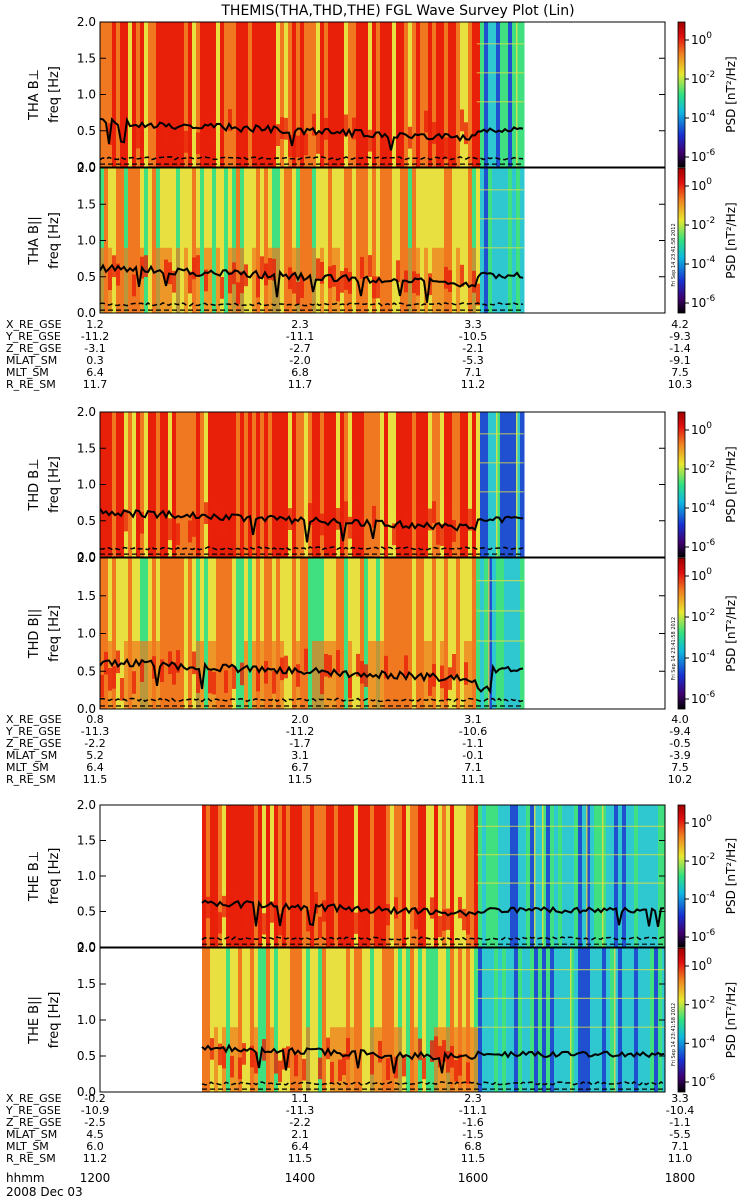 This screenshot has width=750, height=1200. What do you see at coordinates (680, 779) in the screenshot?
I see `ephemeris-value: 10.2` at bounding box center [680, 779].